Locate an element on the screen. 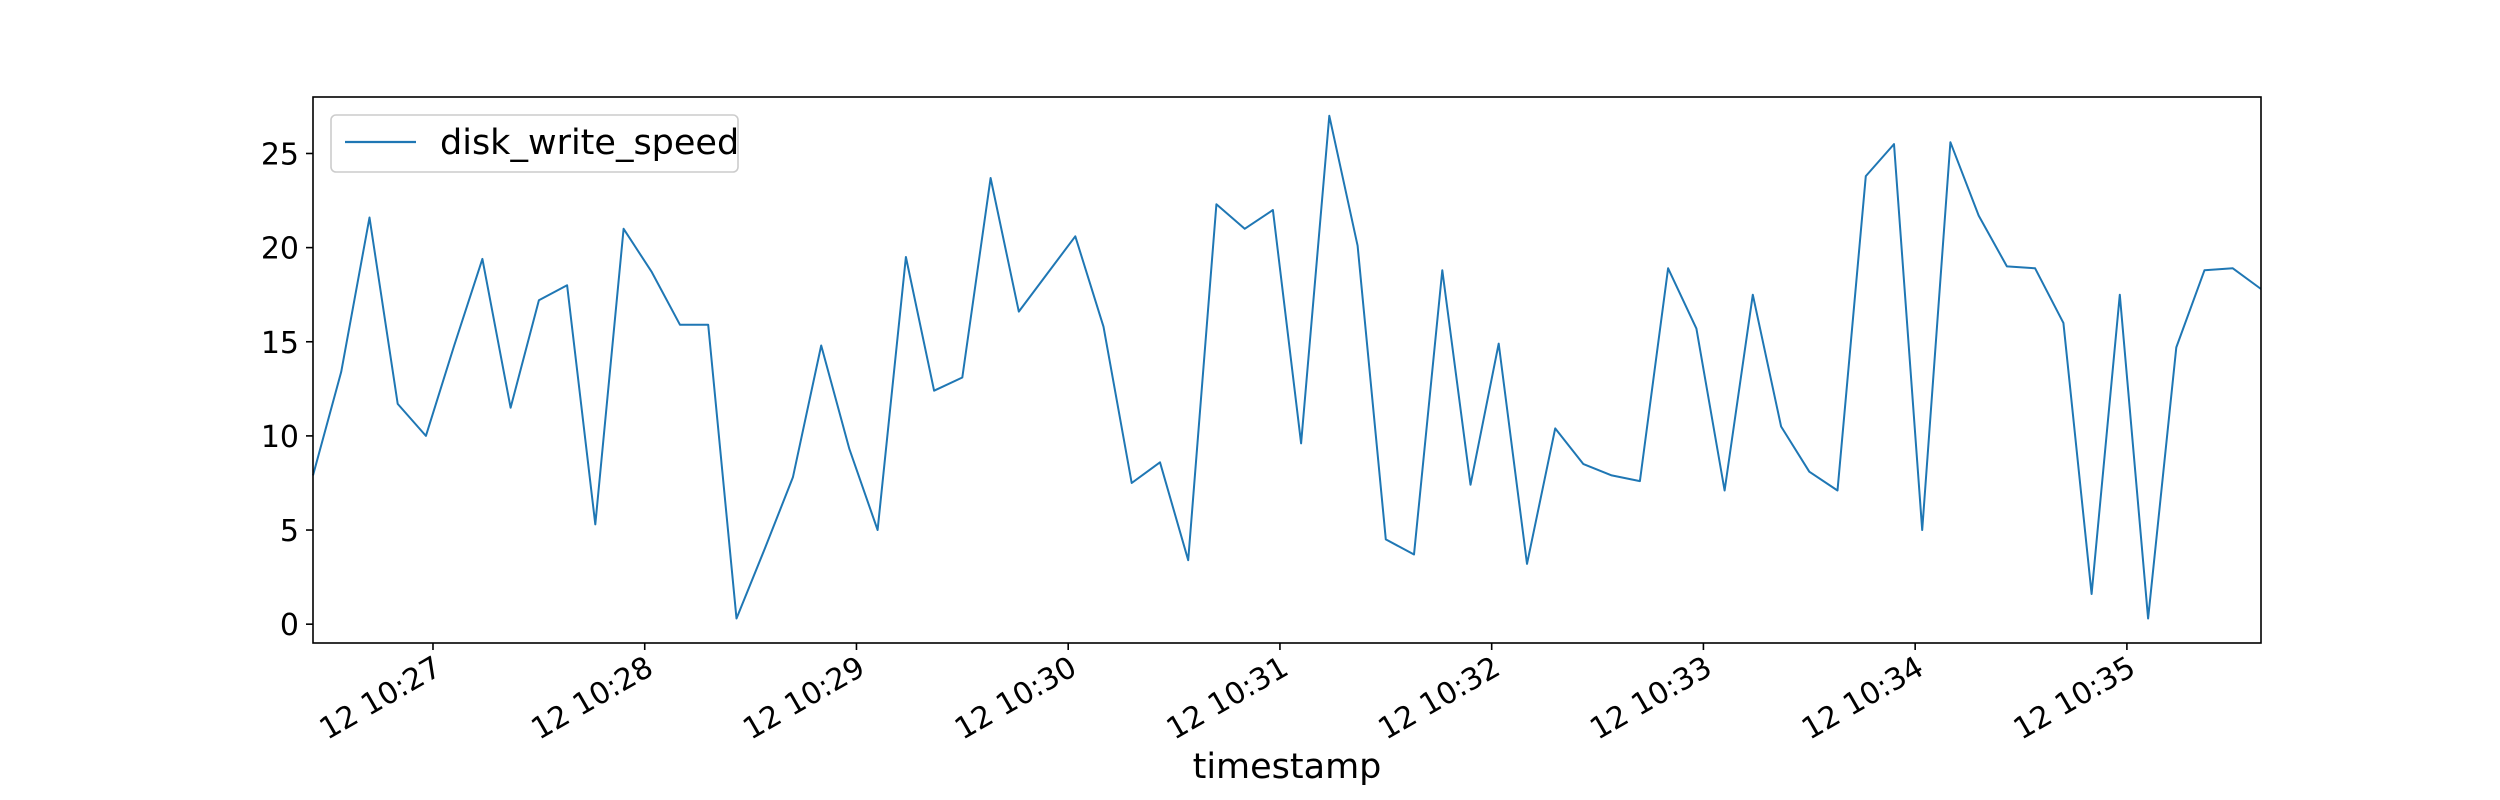 The height and width of the screenshot is (800, 2500). y-tick-label: 15 is located at coordinates (280, 343).